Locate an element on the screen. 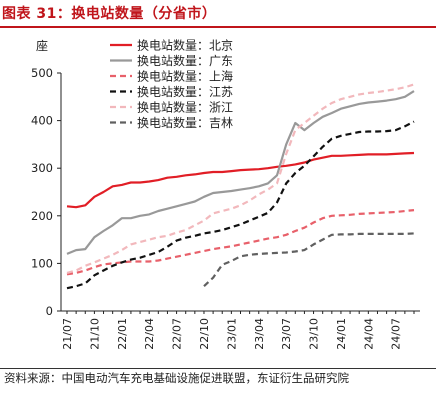 The height and width of the screenshot is (401, 436). figure-title: 图表 31：换电站数量（分省市） is located at coordinates (109, 14).